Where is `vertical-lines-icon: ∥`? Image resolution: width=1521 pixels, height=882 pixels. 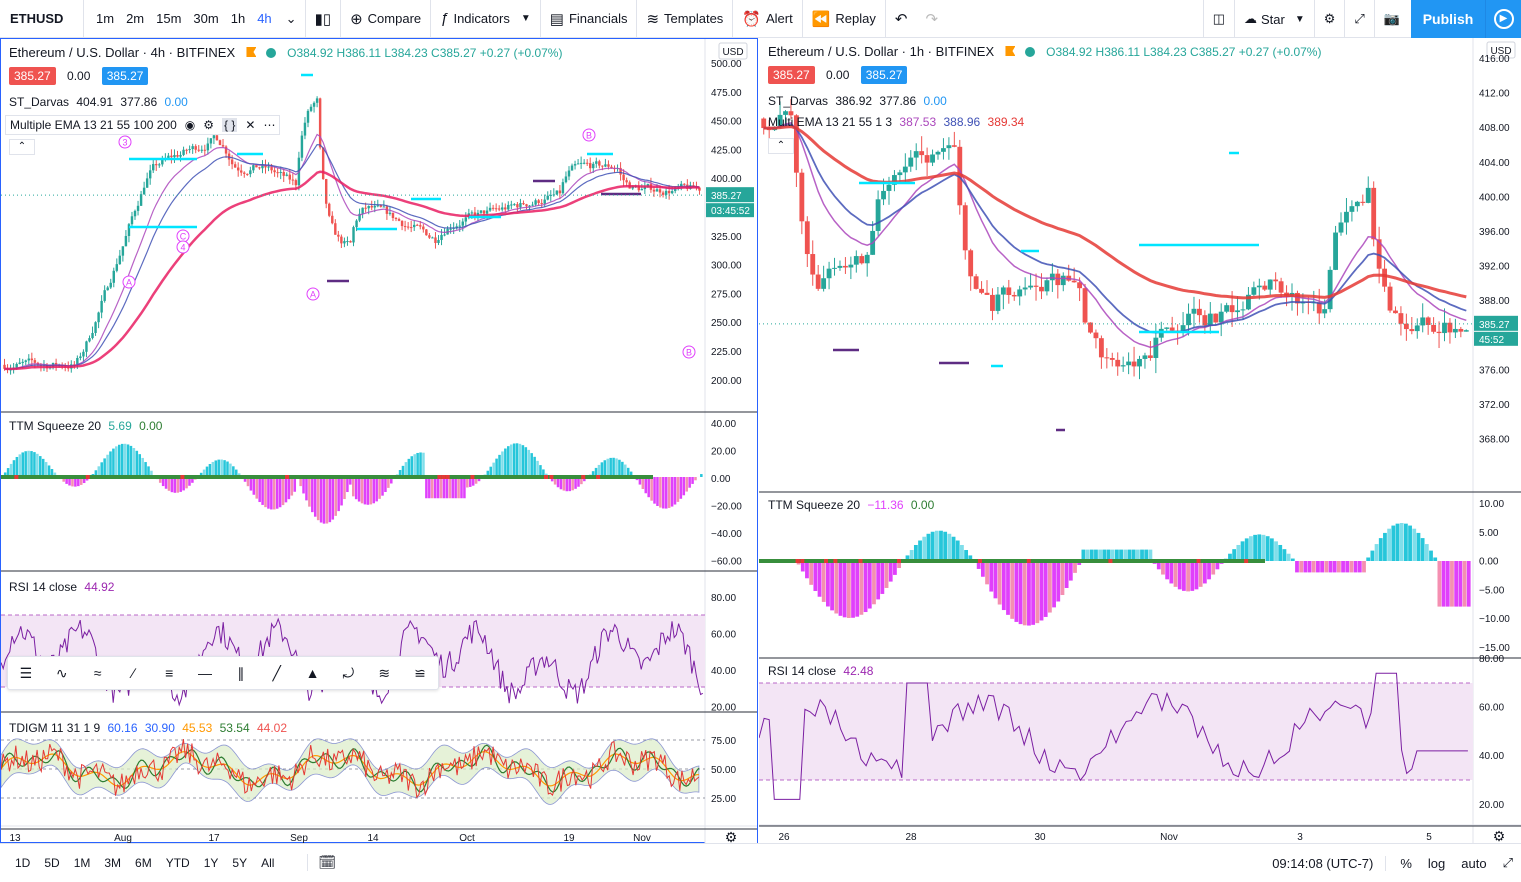
vertical-lines-icon: ∥ is located at coordinates (241, 673).